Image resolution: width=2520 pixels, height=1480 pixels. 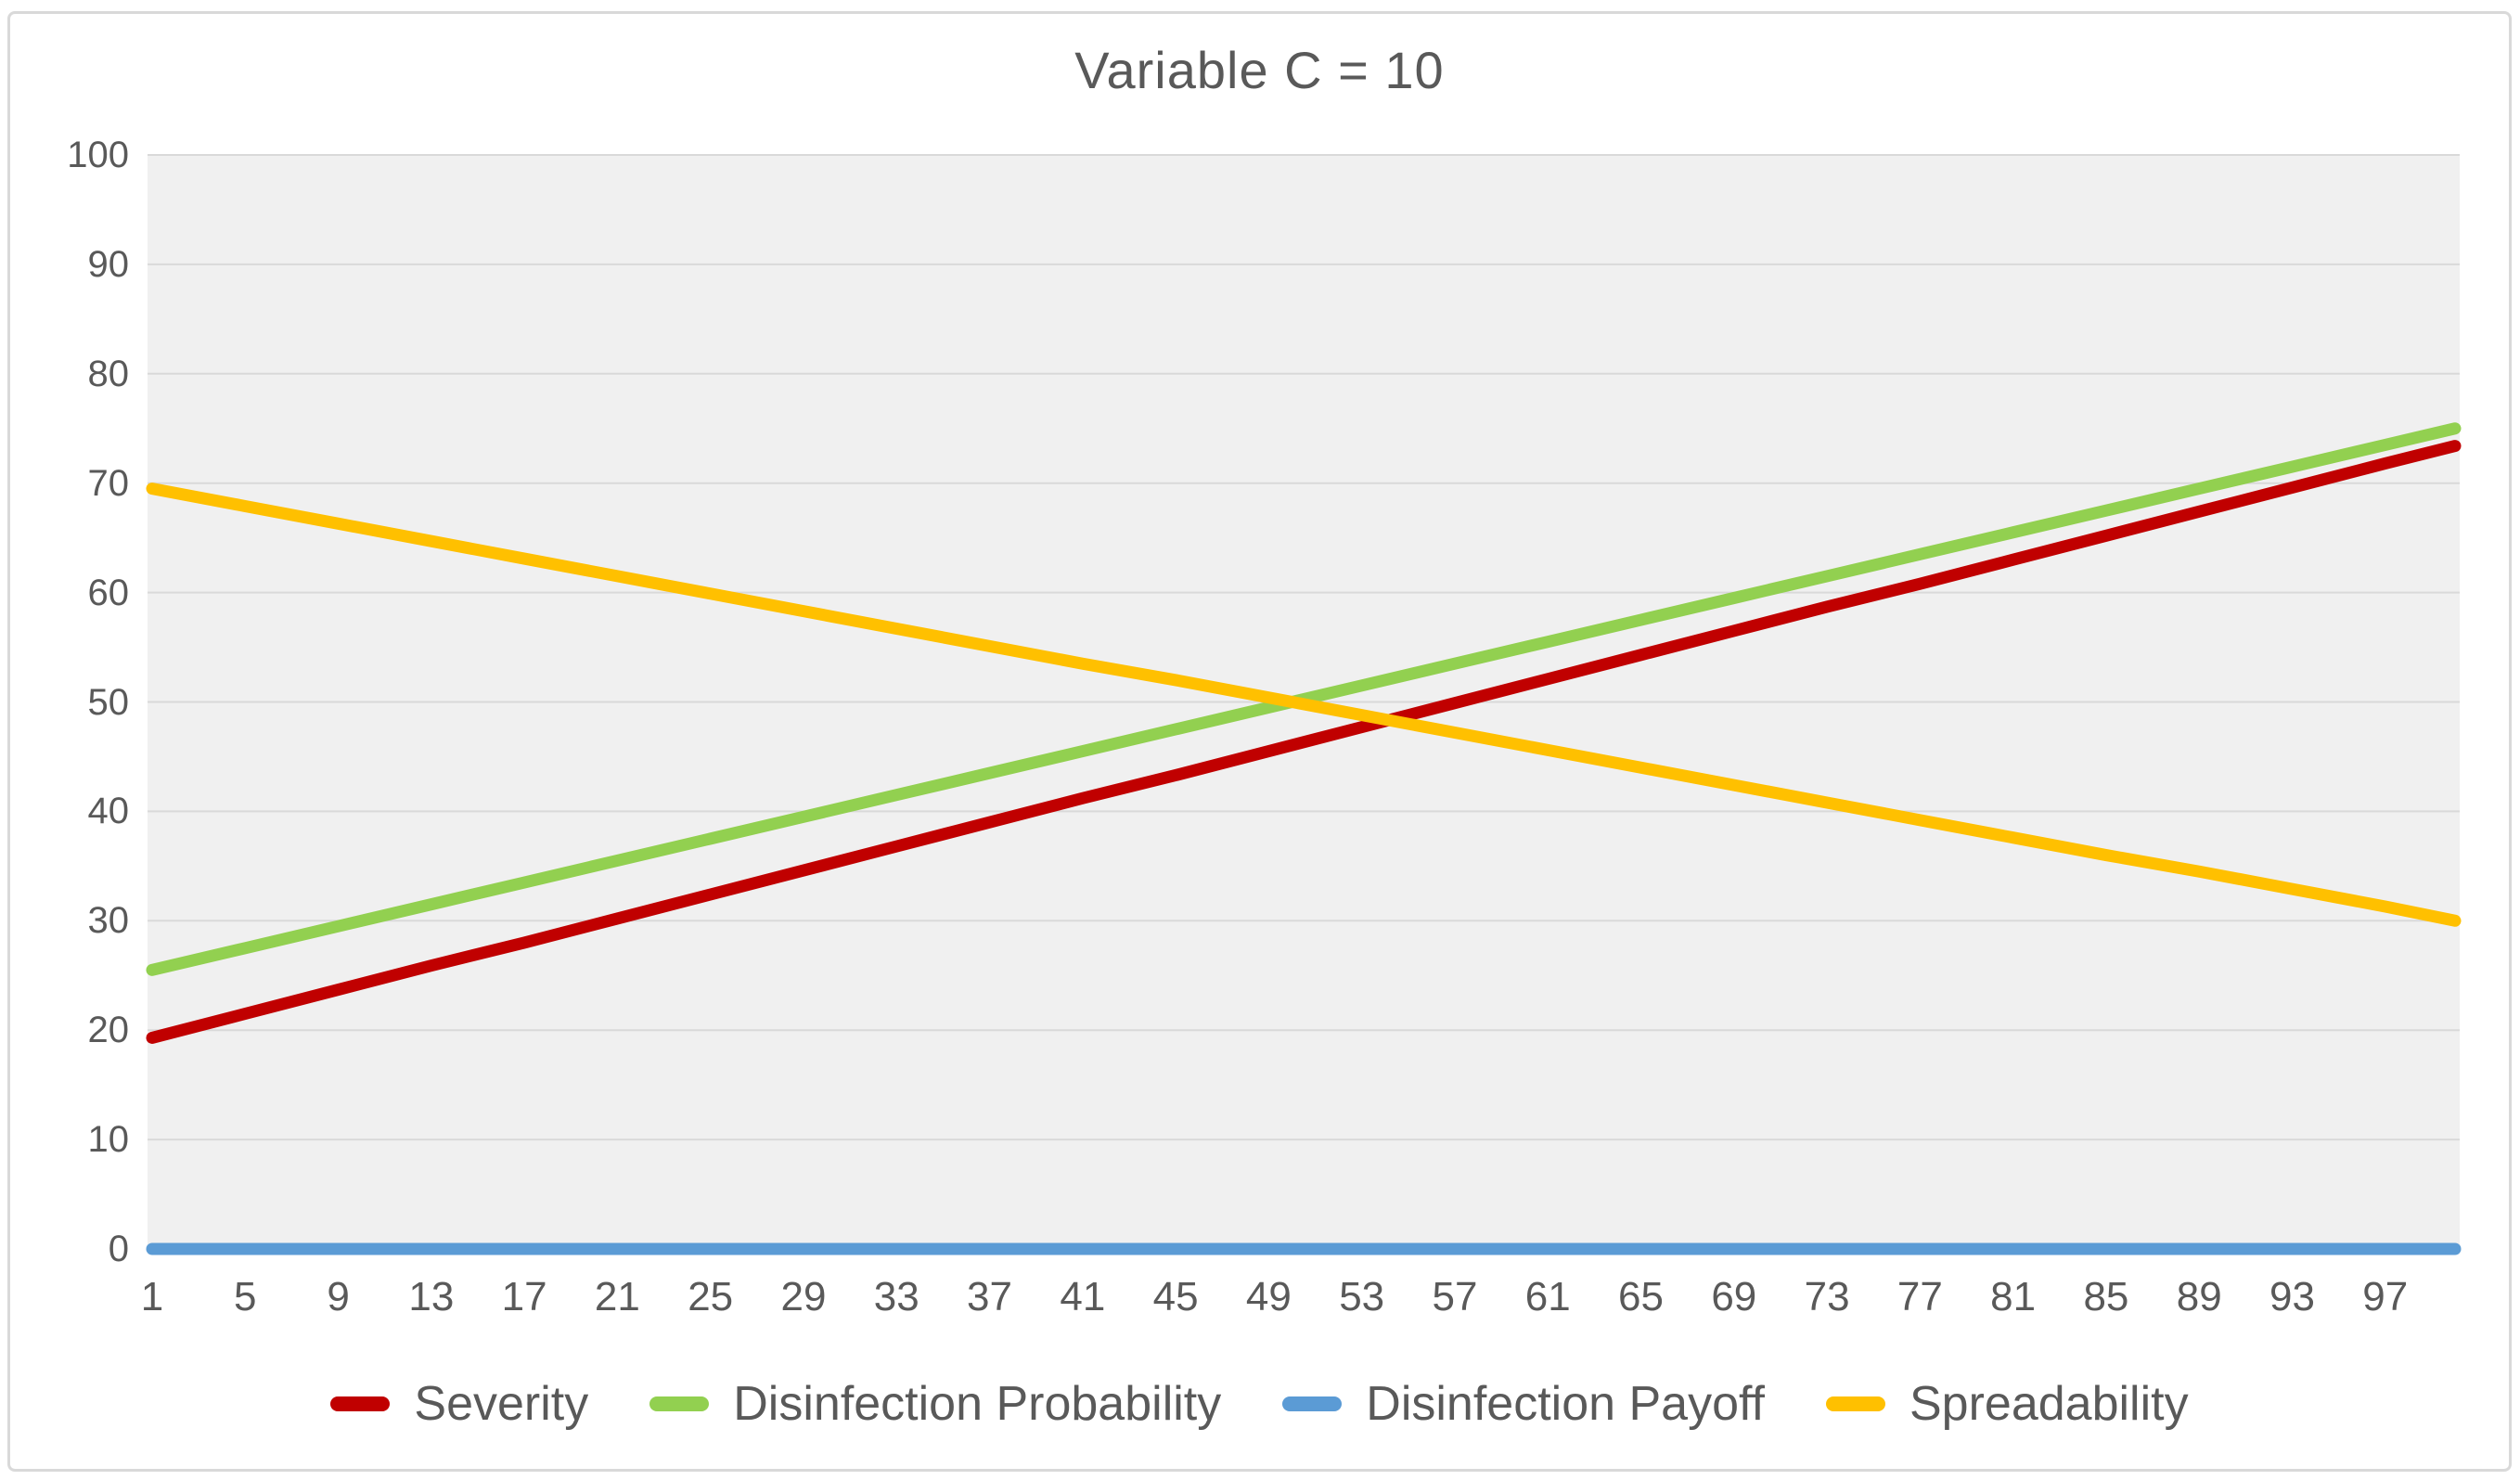 What do you see at coordinates (108, 373) in the screenshot?
I see `y-axis-label-80: 80` at bounding box center [108, 373].